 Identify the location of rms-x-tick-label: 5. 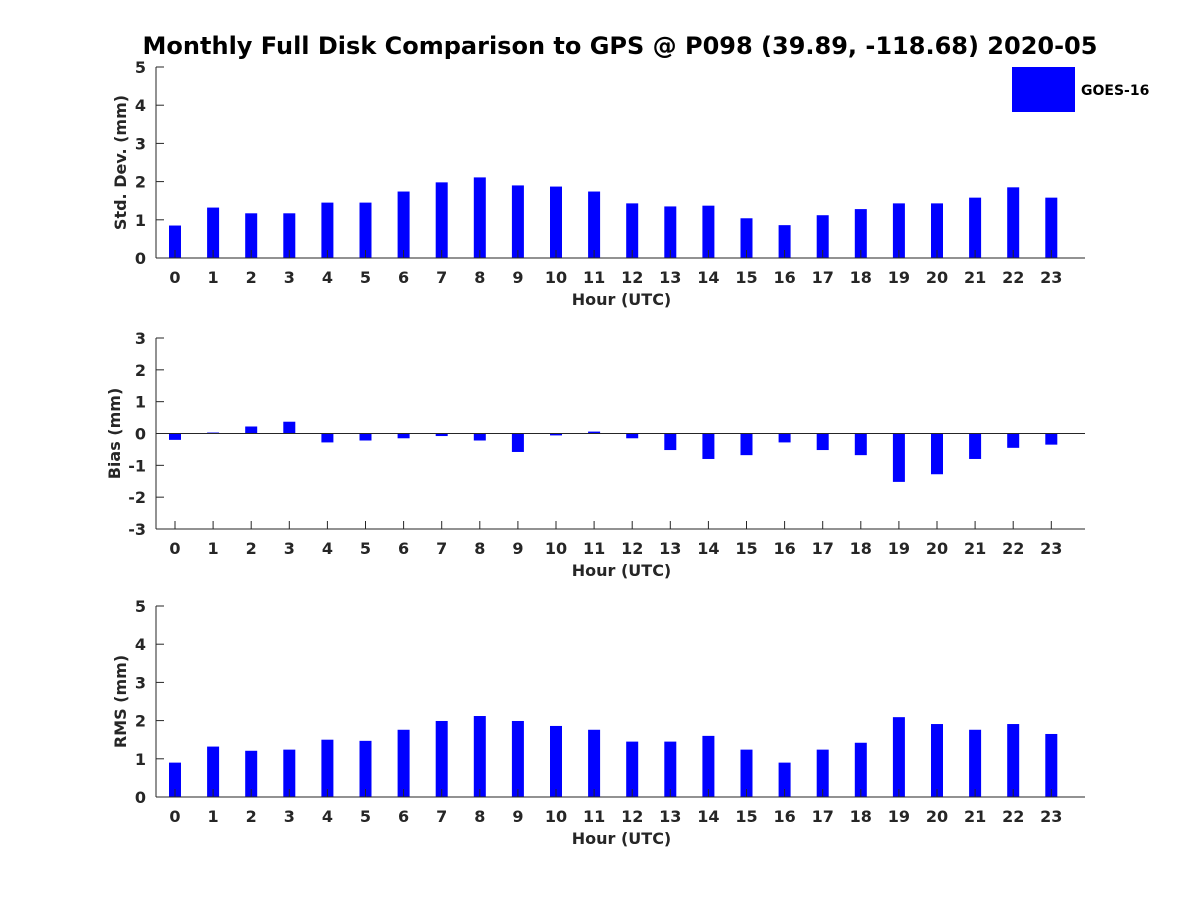
(365, 816).